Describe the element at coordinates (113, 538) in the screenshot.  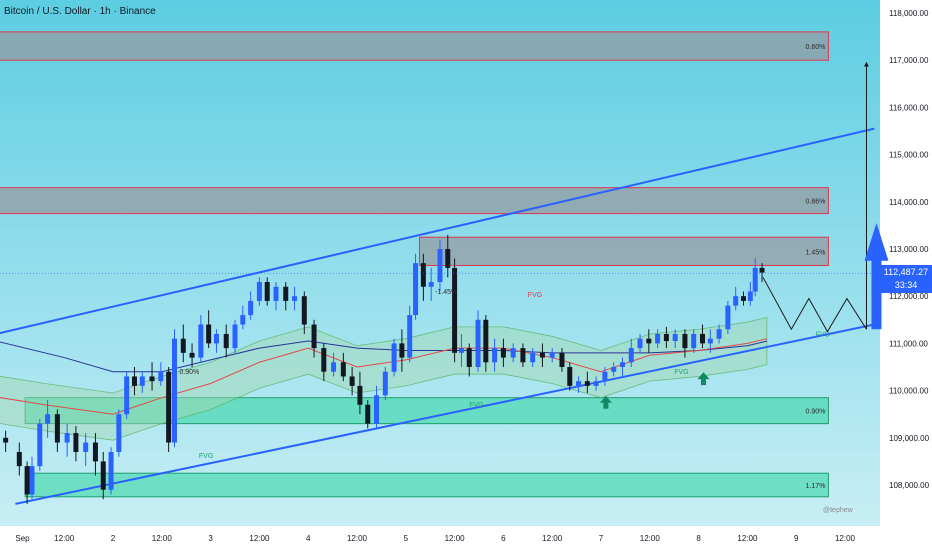
I see `x-tick-label: 2` at that location.